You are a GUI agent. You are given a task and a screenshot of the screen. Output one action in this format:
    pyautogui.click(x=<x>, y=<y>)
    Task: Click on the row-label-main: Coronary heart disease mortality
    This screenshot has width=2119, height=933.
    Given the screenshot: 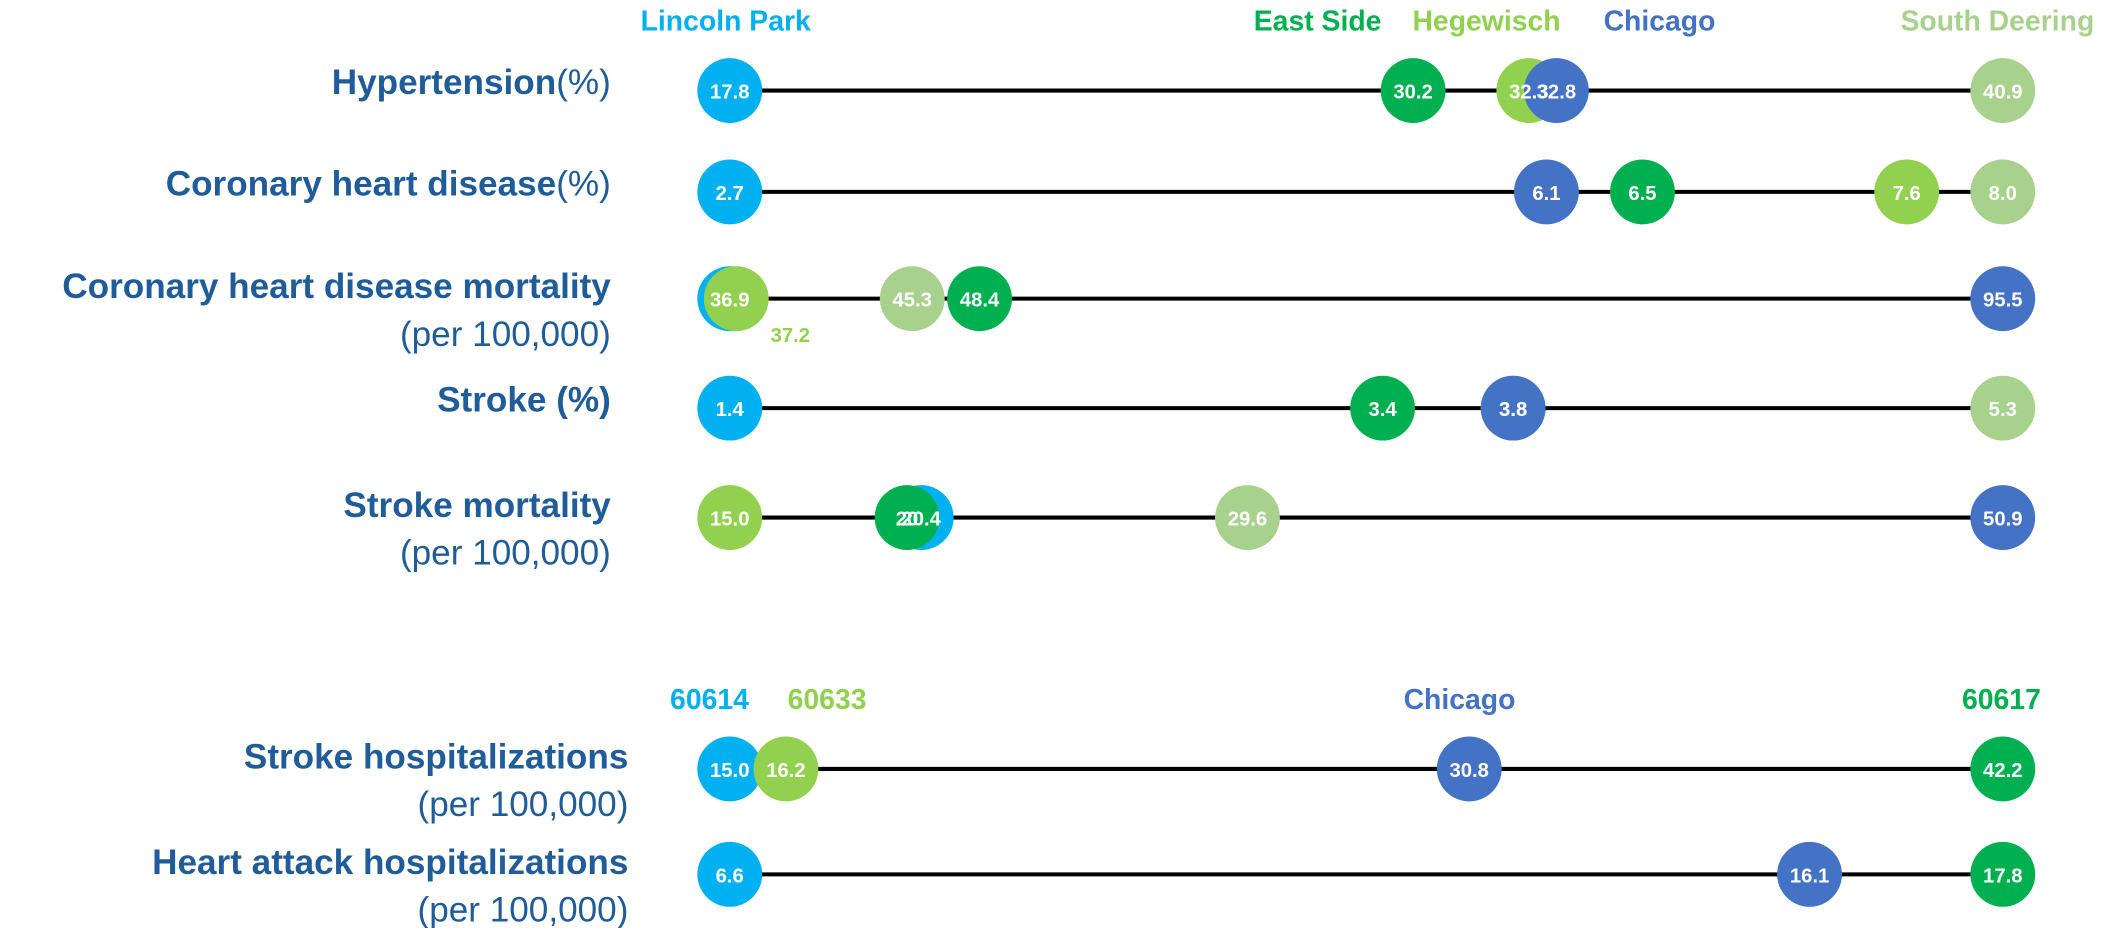 What is the action you would take?
    pyautogui.click(x=336, y=286)
    